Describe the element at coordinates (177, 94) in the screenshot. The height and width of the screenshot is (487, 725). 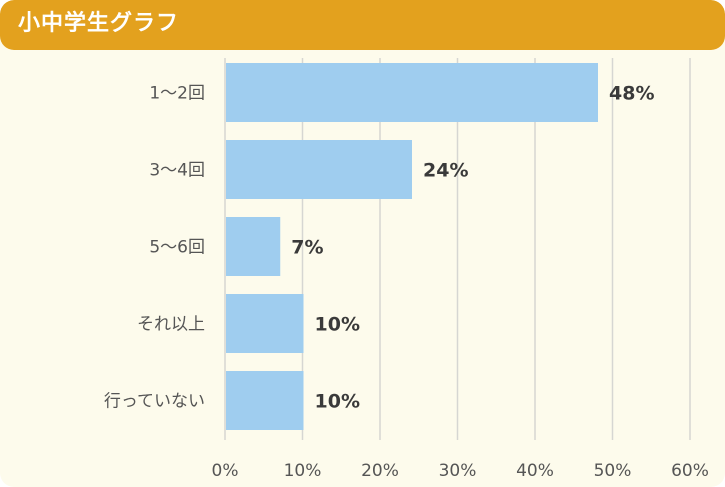
I see `category-label-0: 1～2回` at that location.